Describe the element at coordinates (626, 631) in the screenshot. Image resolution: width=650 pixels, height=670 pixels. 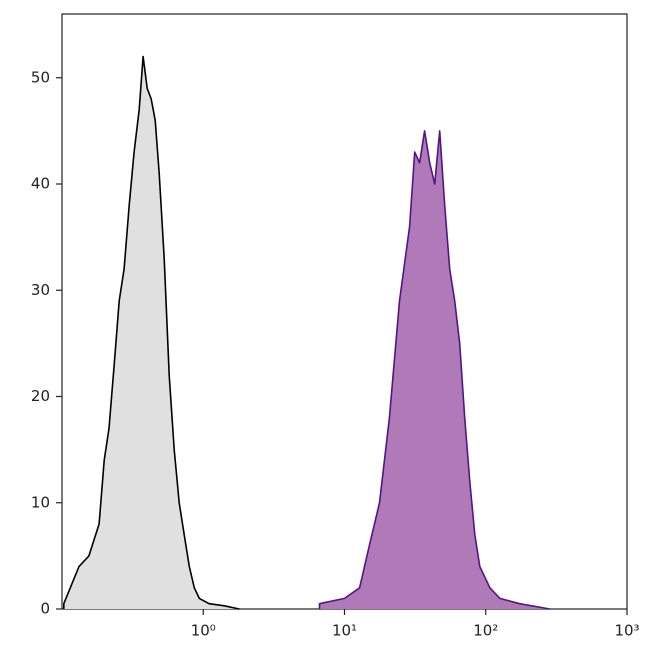
I see `x-tick-label: 10³` at that location.